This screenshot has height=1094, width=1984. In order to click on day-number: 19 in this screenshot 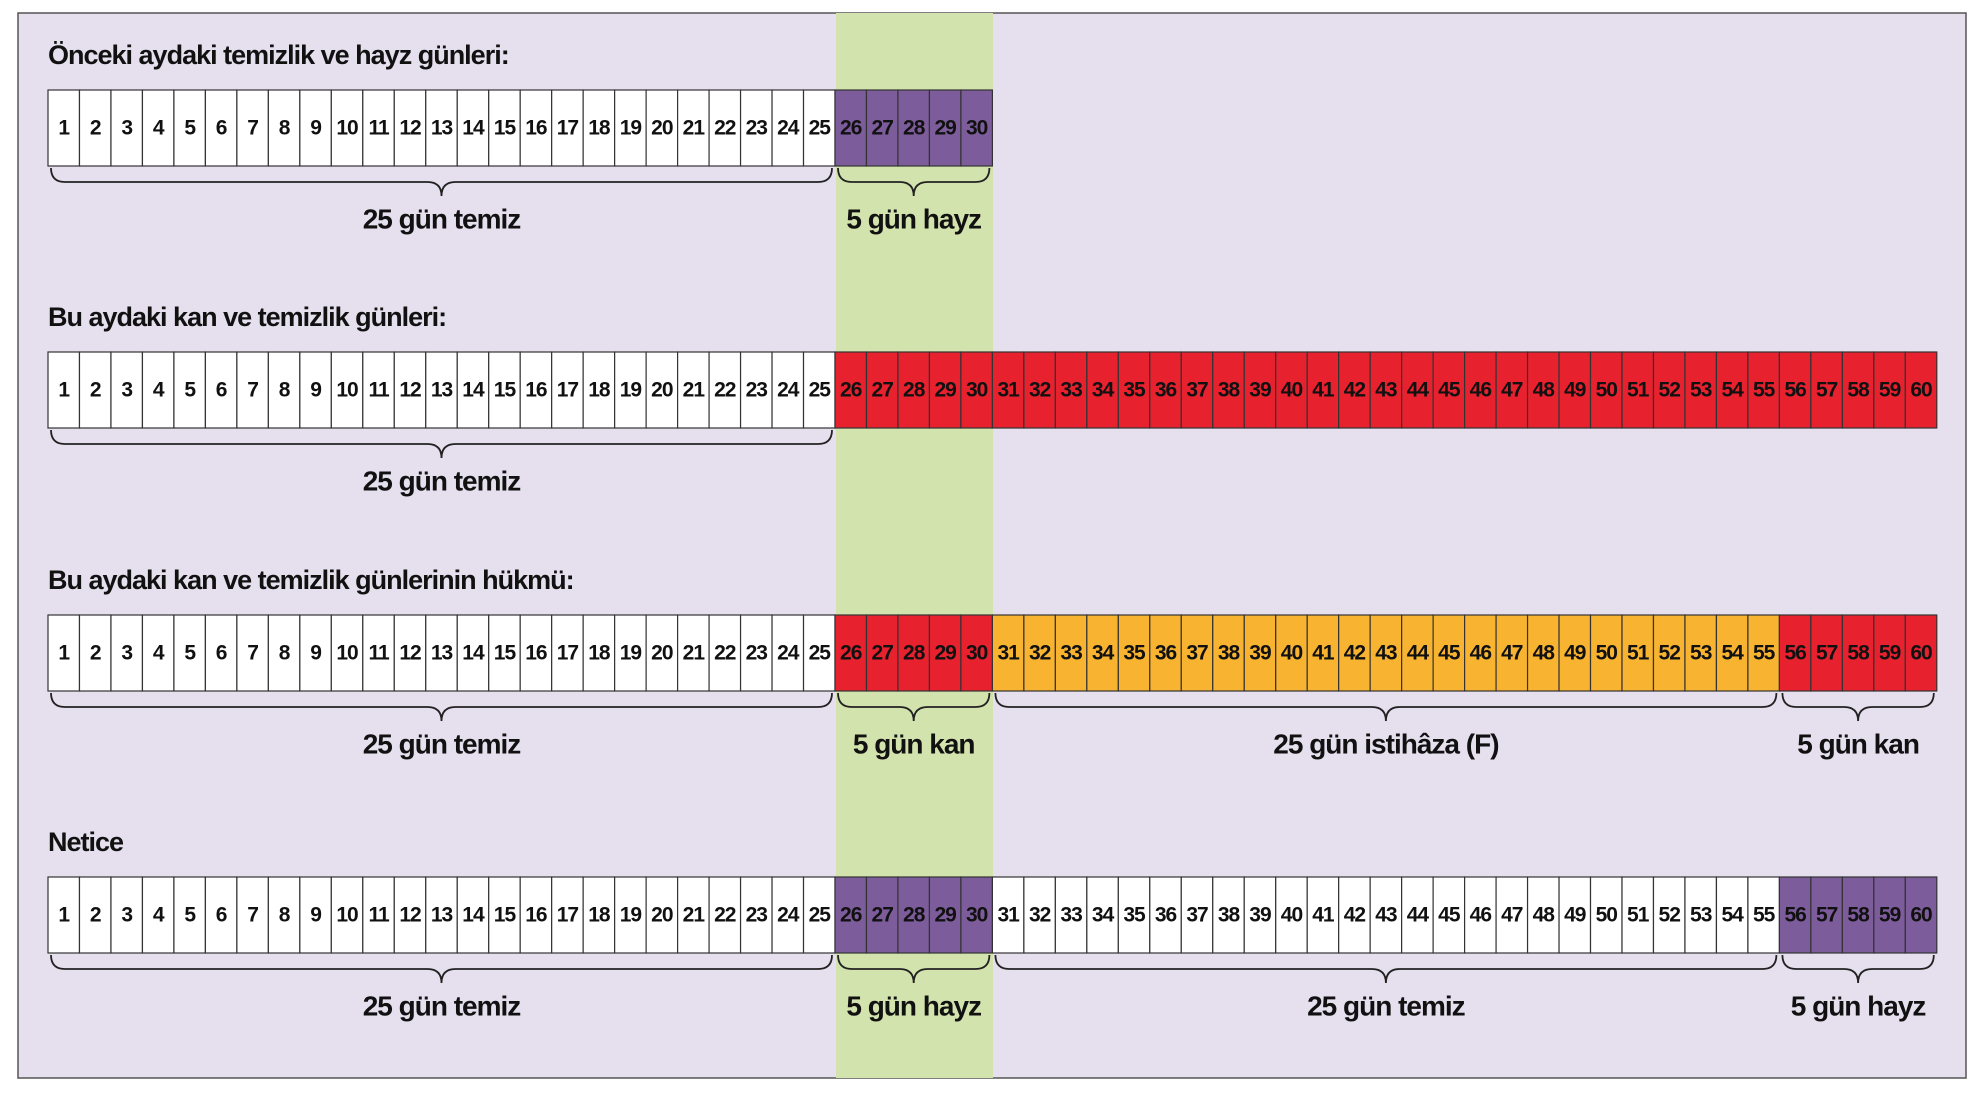, I will do `click(631, 390)`.